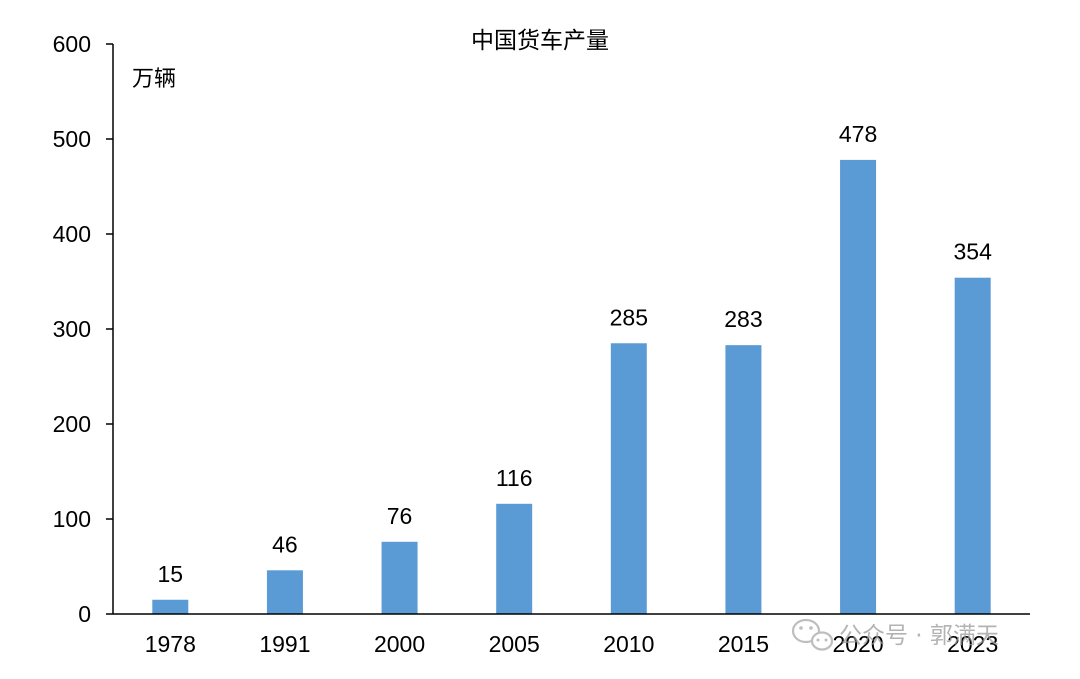 The height and width of the screenshot is (679, 1080). I want to click on x-tick-label-2020: 2020, so click(857, 644).